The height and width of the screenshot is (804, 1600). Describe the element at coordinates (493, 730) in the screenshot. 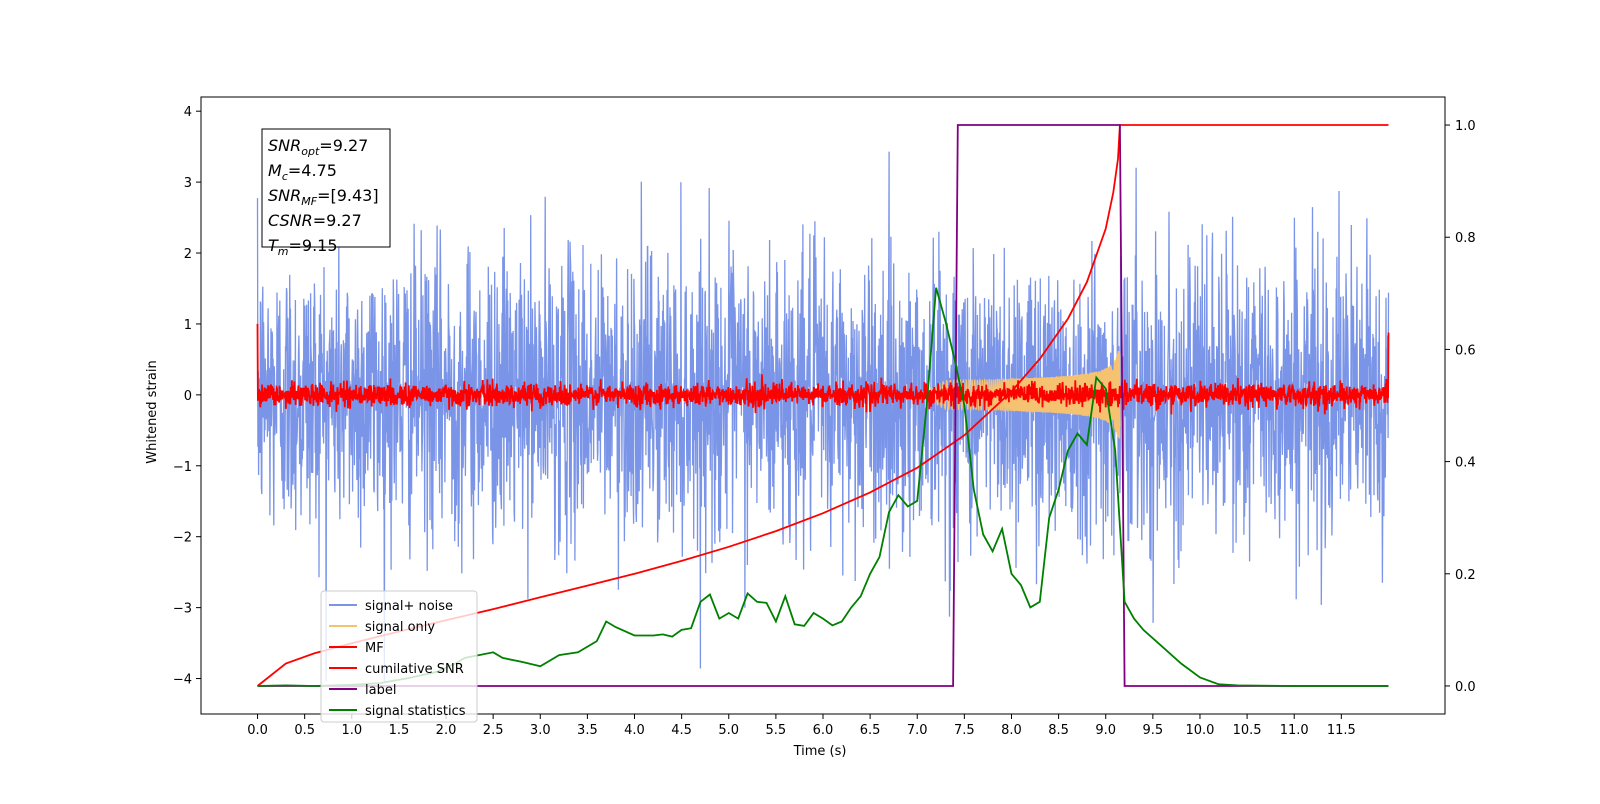

I see `x-tick-label: 2.5` at that location.